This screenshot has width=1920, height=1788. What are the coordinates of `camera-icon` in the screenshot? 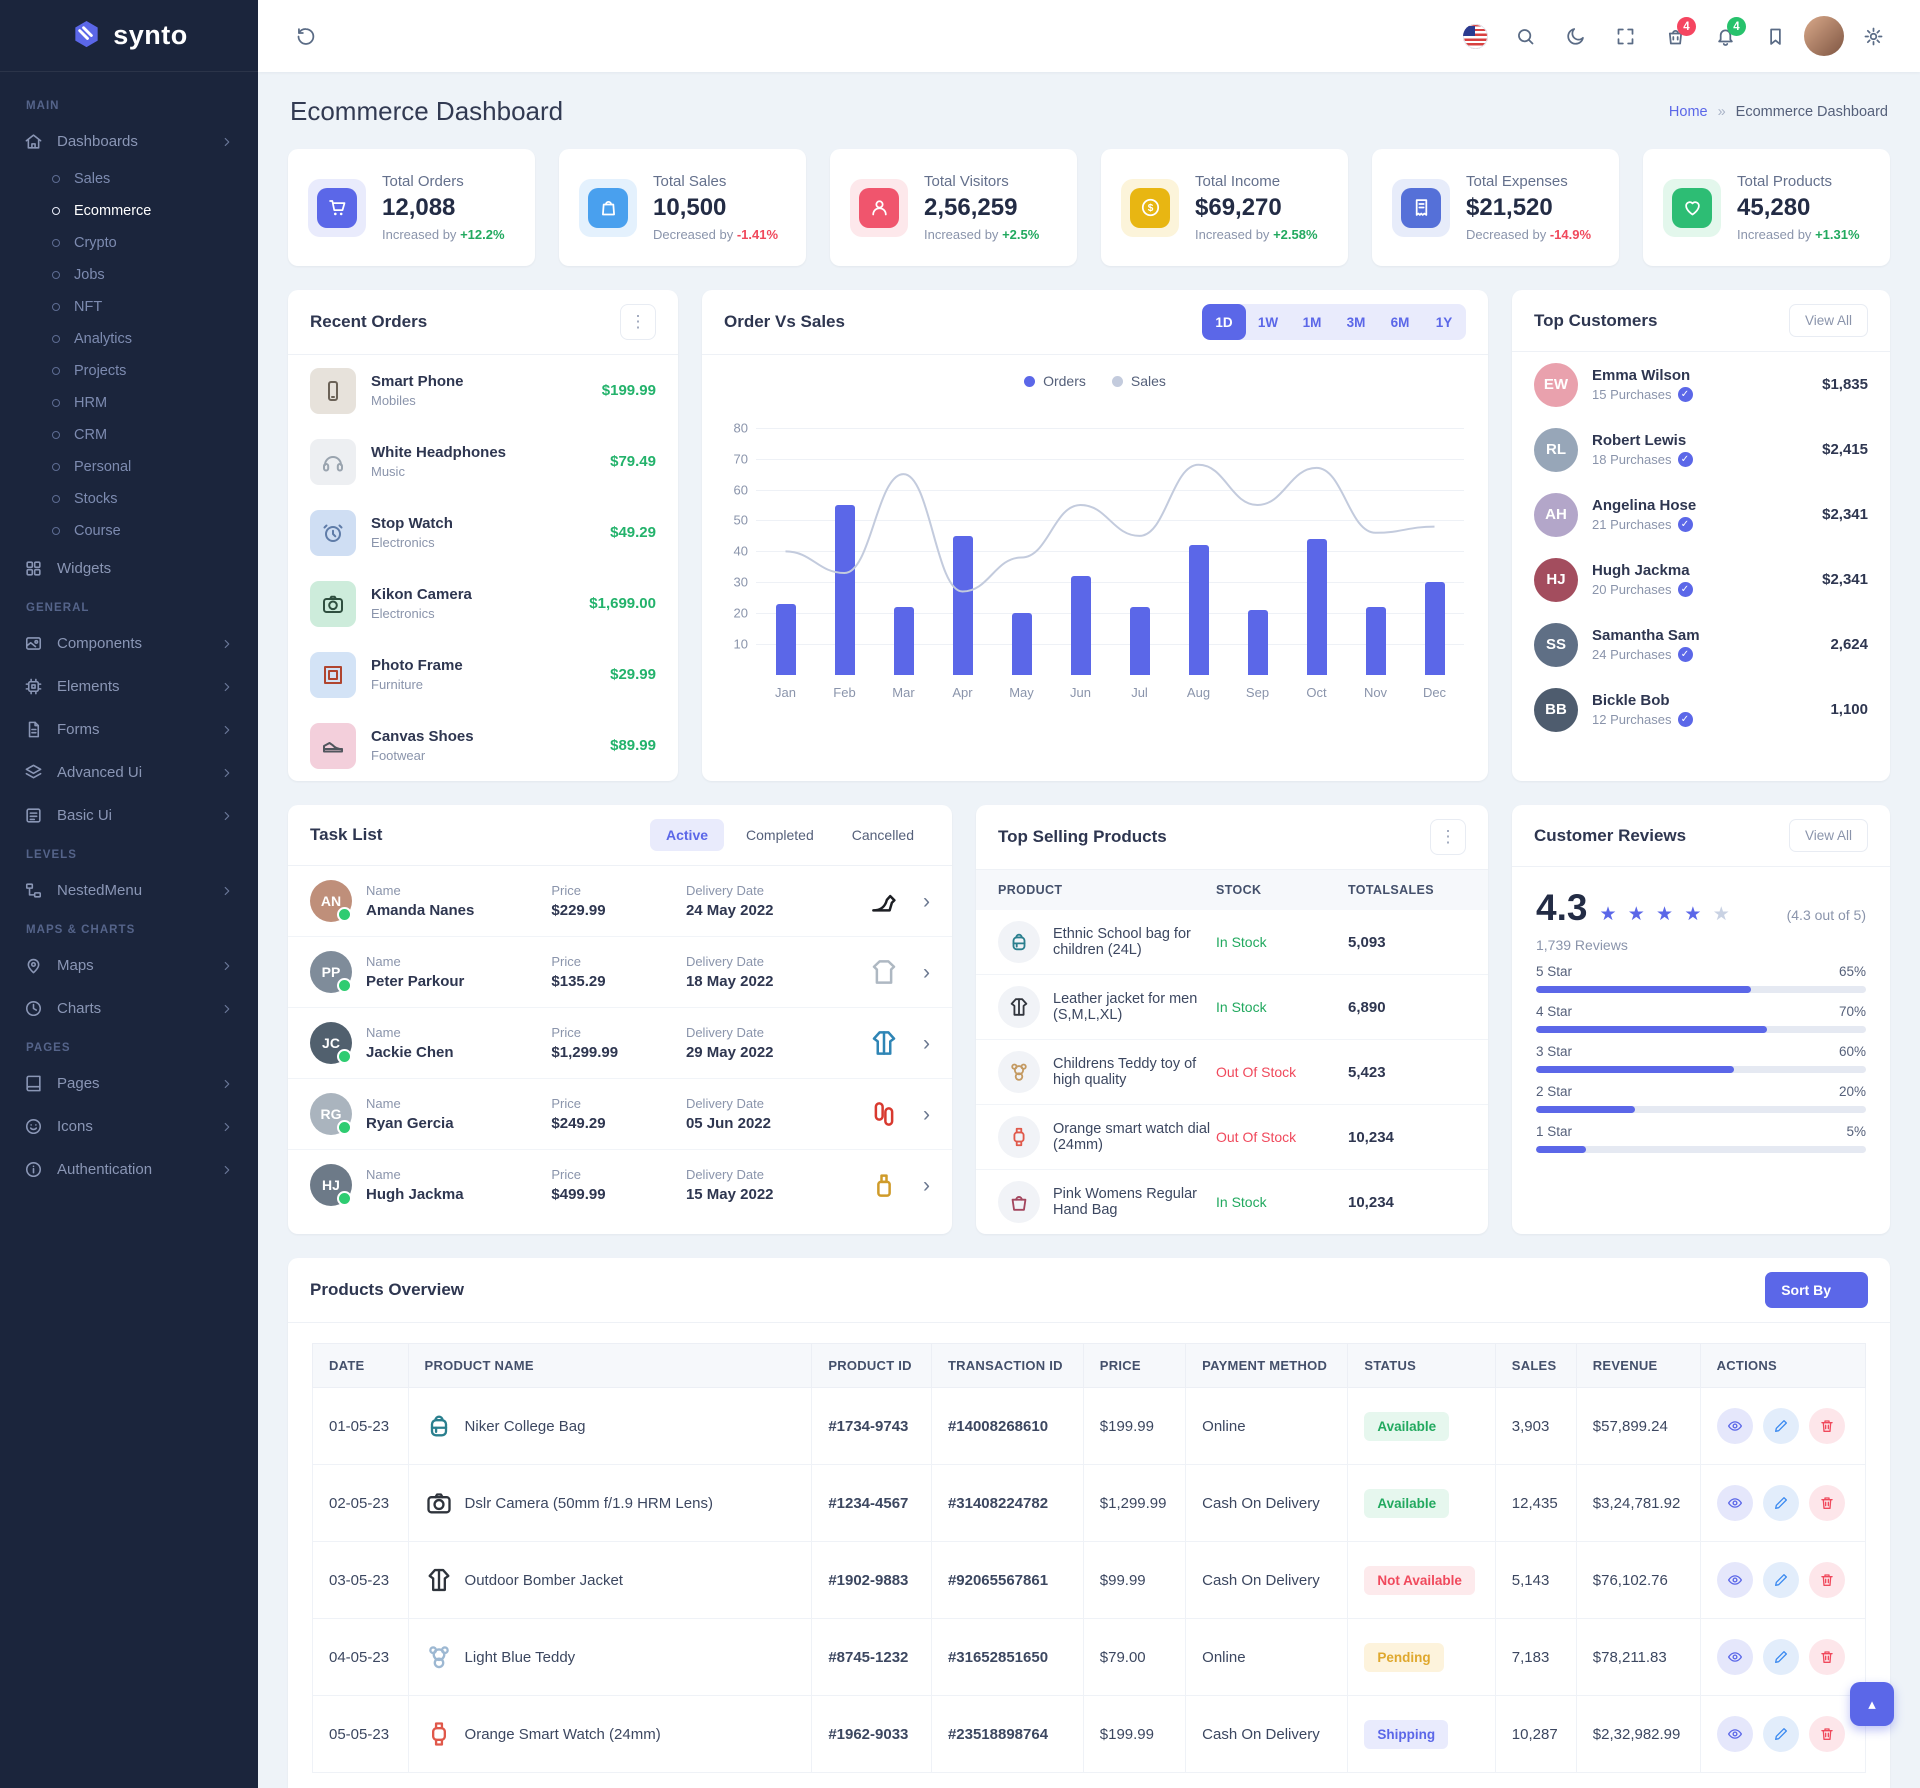 It's located at (333, 604).